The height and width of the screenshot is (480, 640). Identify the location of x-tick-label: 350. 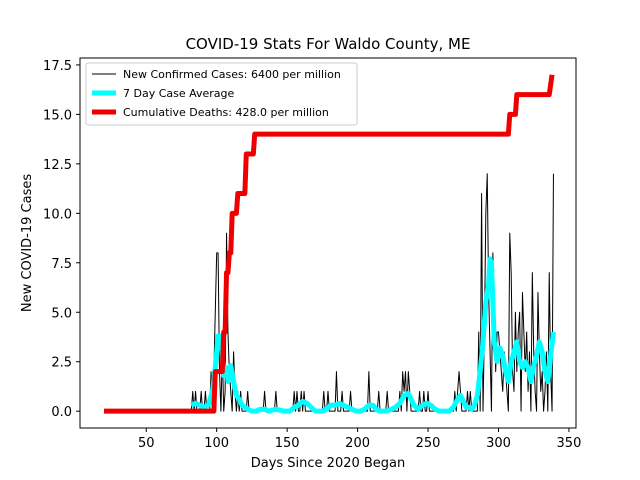
(569, 443).